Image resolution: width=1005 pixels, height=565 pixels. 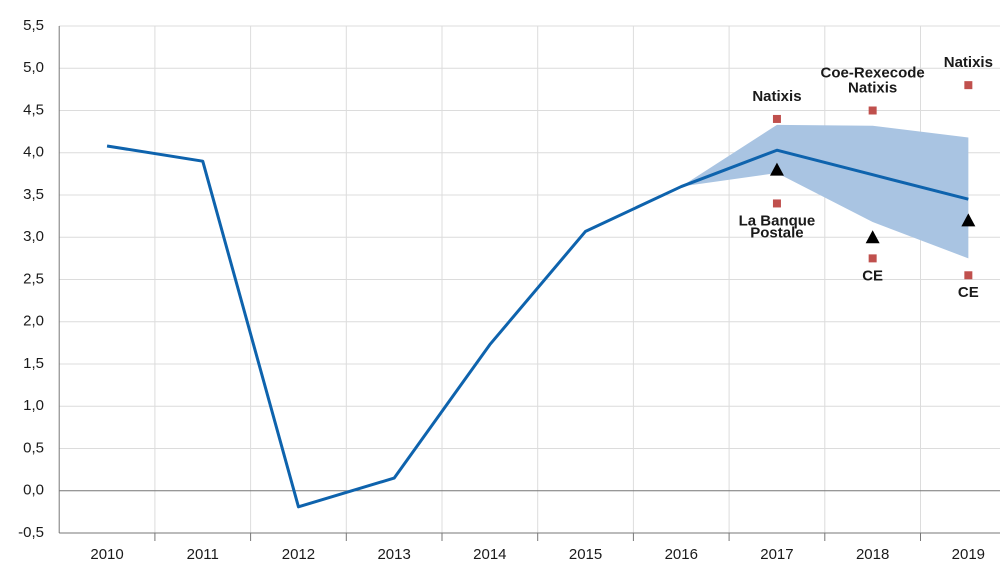 I want to click on y-tick-label: 1,5, so click(x=33, y=363).